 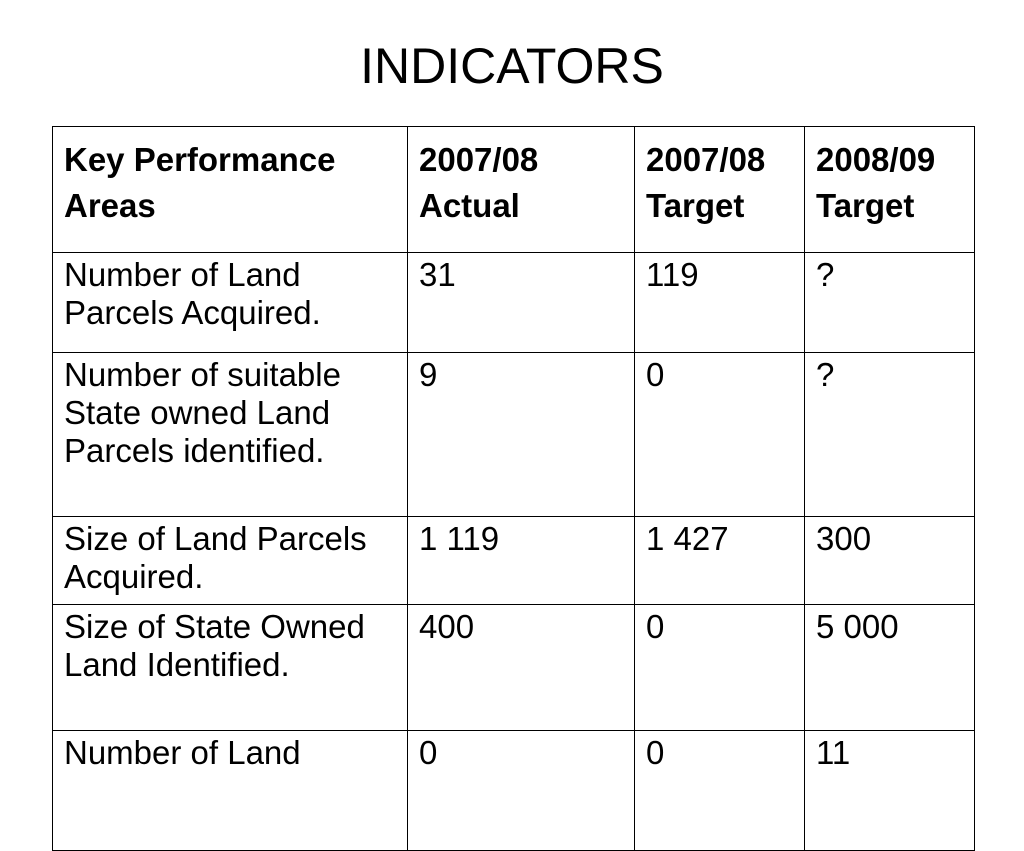 What do you see at coordinates (889, 189) in the screenshot?
I see `header-2008-09-target: 2008/09 Target` at bounding box center [889, 189].